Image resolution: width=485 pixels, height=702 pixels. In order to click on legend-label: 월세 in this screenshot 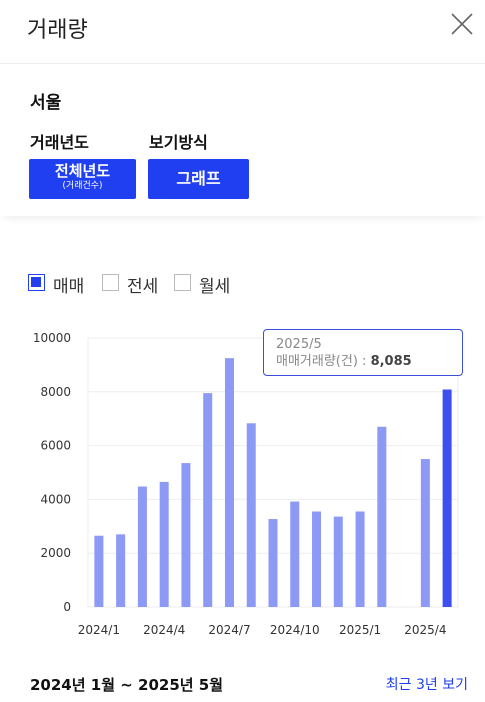, I will do `click(215, 287)`.